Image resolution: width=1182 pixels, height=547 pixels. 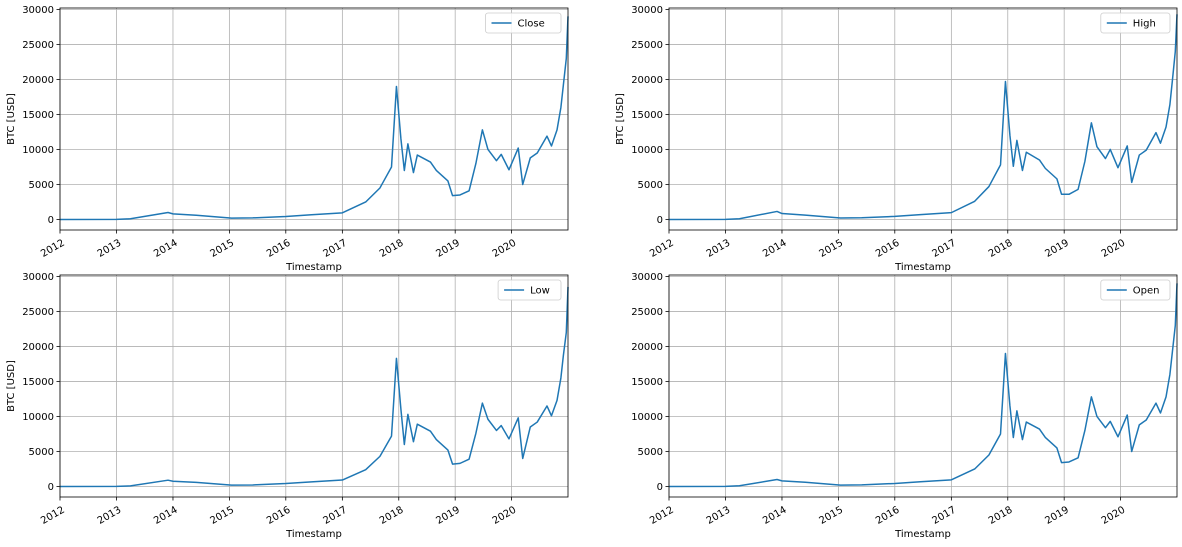 I want to click on legend-label: Low, so click(x=540, y=291).